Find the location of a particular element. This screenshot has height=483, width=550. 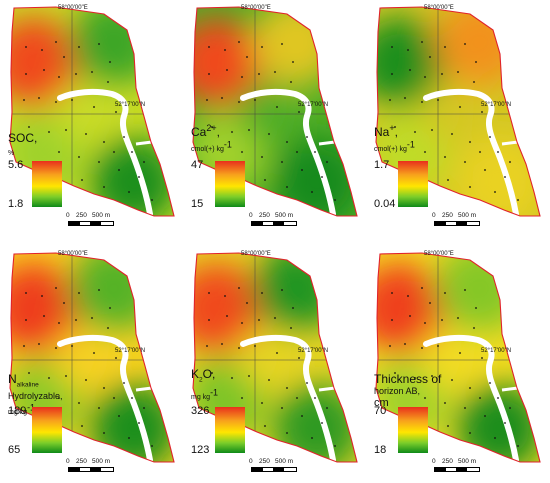

legend-title-part: Ca is located at coordinates (199, 132).